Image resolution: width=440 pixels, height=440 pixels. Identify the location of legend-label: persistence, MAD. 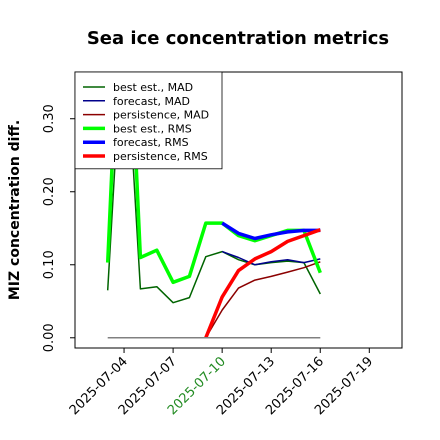
(161, 115).